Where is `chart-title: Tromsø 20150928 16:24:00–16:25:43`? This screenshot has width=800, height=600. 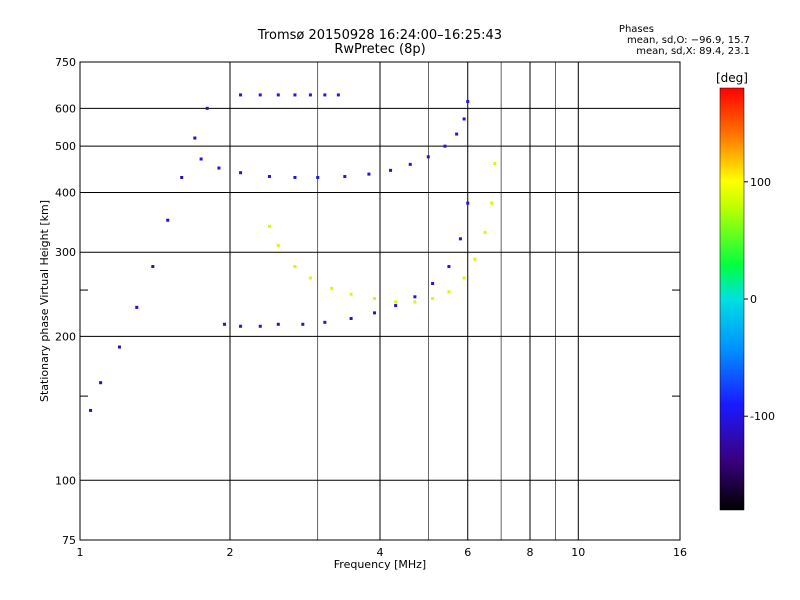
chart-title: Tromsø 20150928 16:24:00–16:25:43 is located at coordinates (380, 35).